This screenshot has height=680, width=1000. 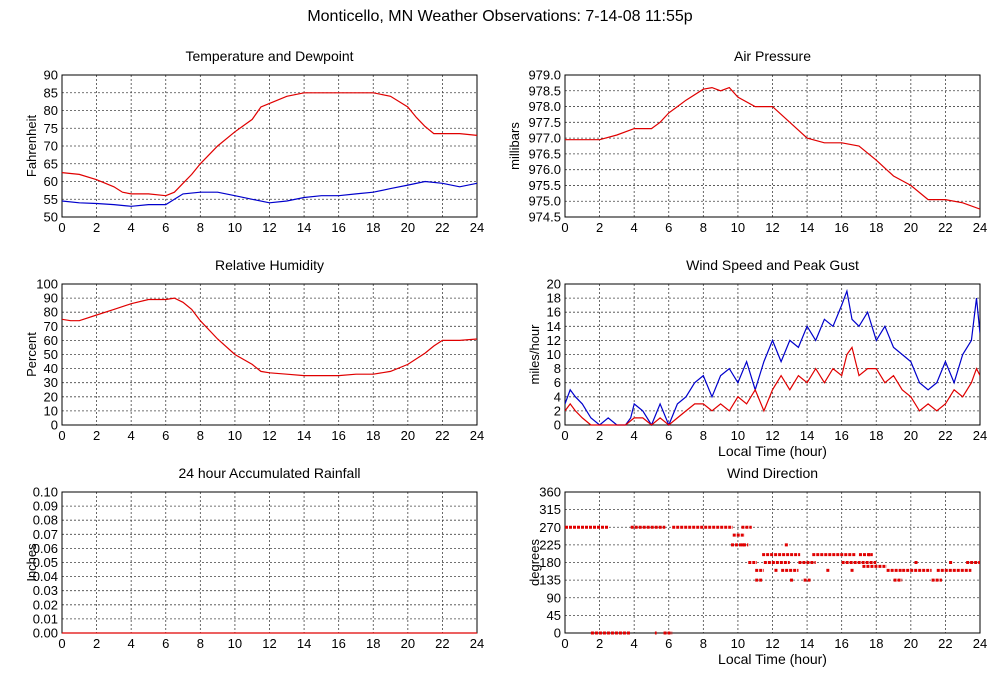 What do you see at coordinates (554, 340) in the screenshot?
I see `y-tick-label: 12` at bounding box center [554, 340].